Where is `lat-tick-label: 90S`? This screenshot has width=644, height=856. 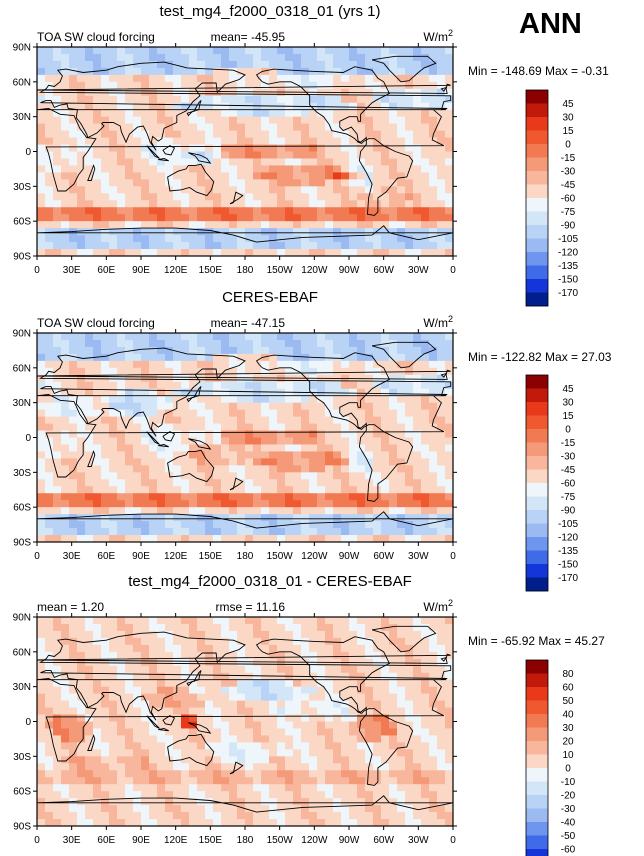 lat-tick-label: 90S is located at coordinates (22, 543).